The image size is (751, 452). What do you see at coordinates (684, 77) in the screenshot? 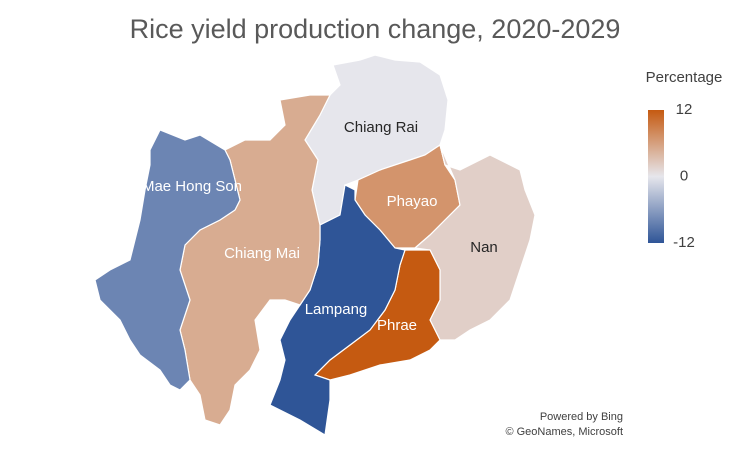
I see `legend-title: Percentage` at bounding box center [684, 77].